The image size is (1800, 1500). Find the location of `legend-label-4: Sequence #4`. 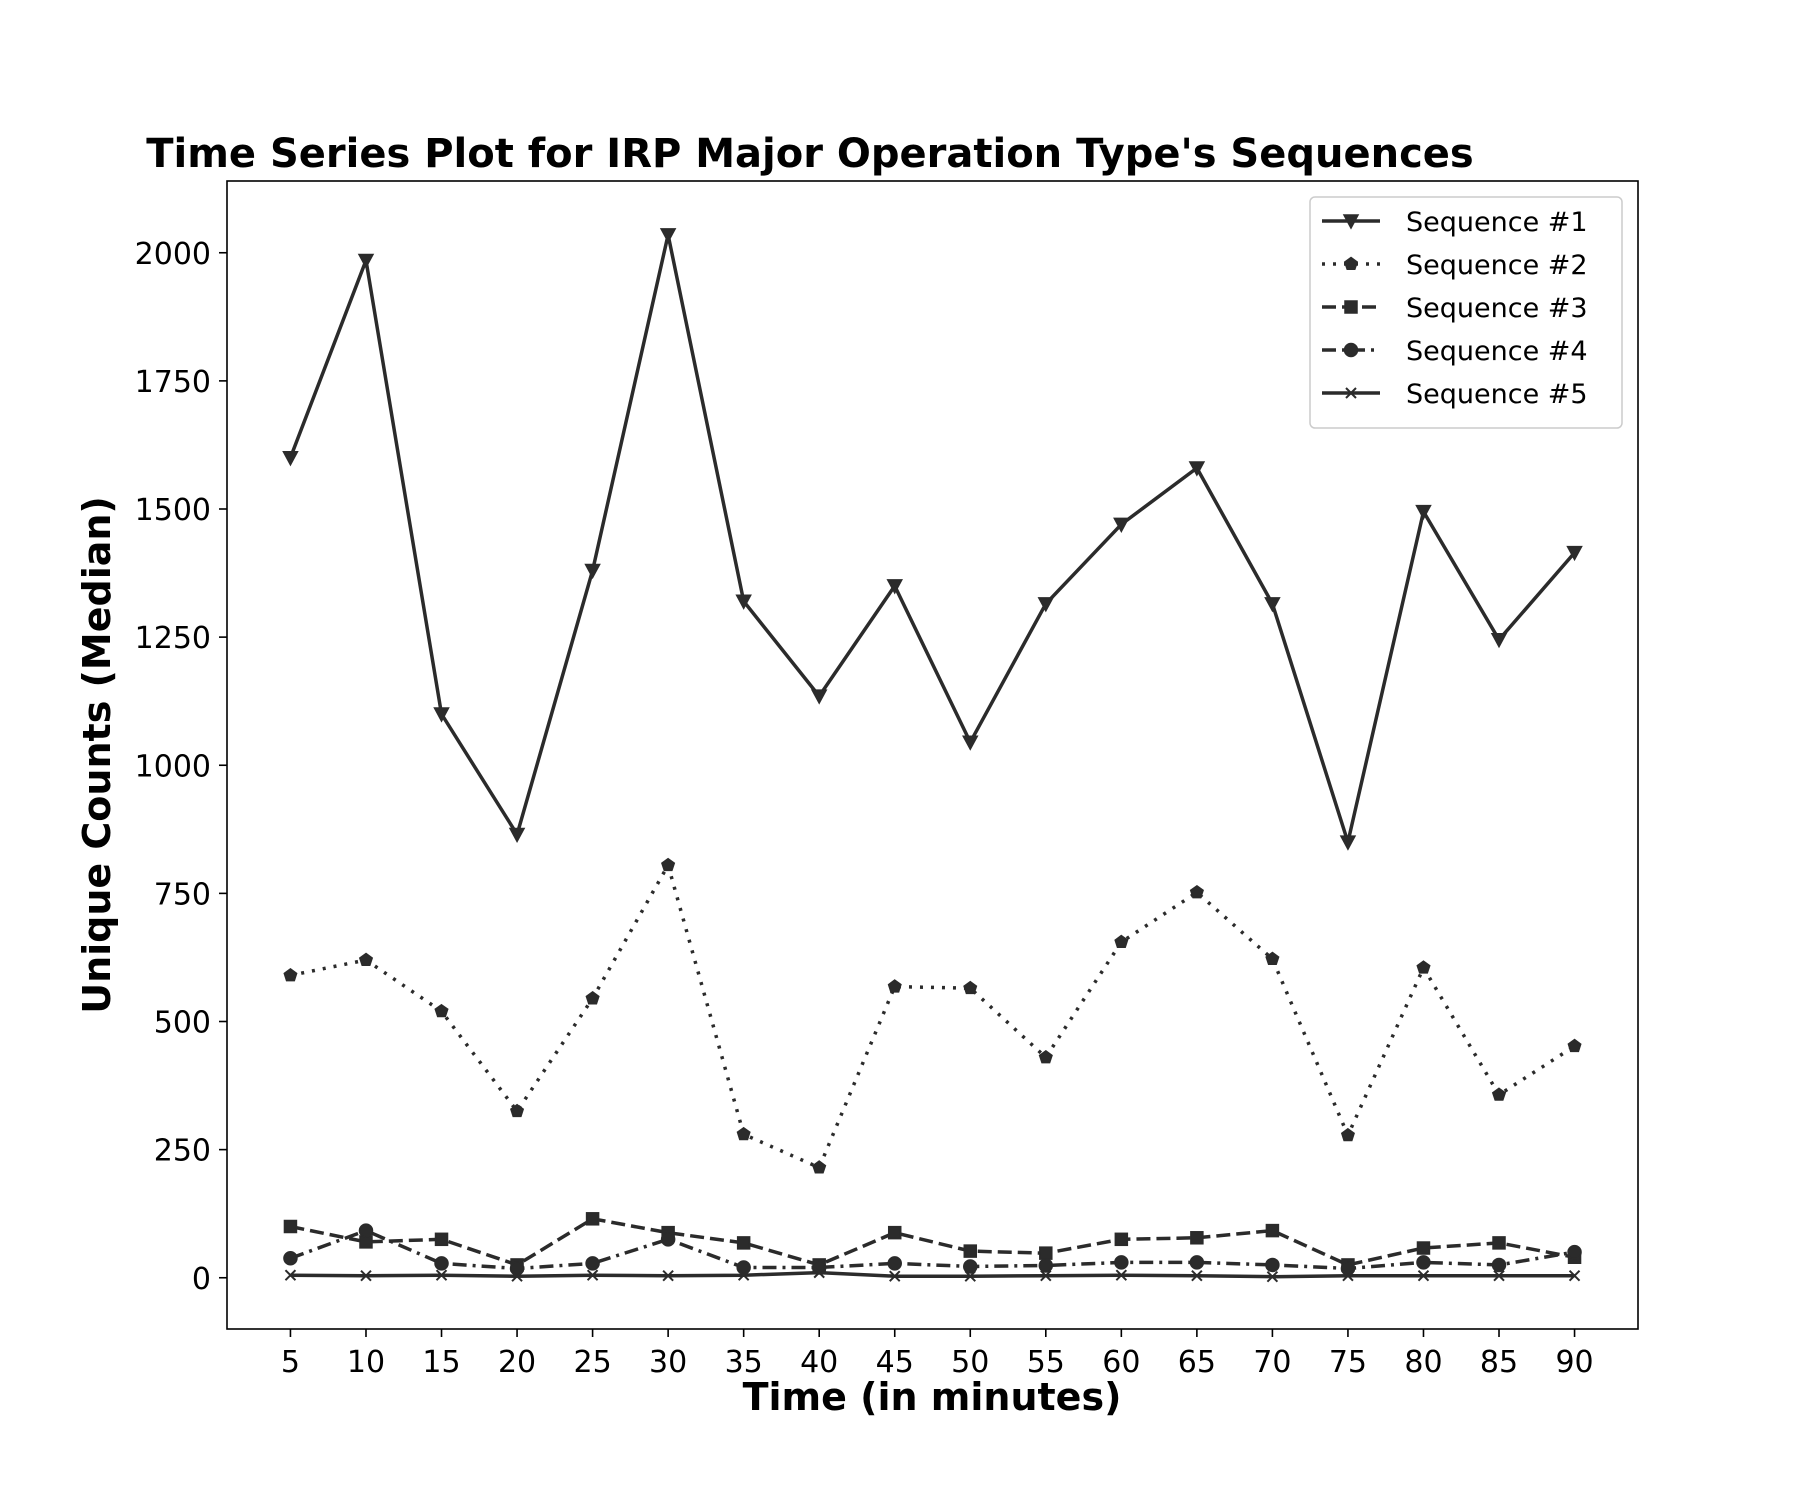

legend-label-4: Sequence #4 is located at coordinates (1497, 351).